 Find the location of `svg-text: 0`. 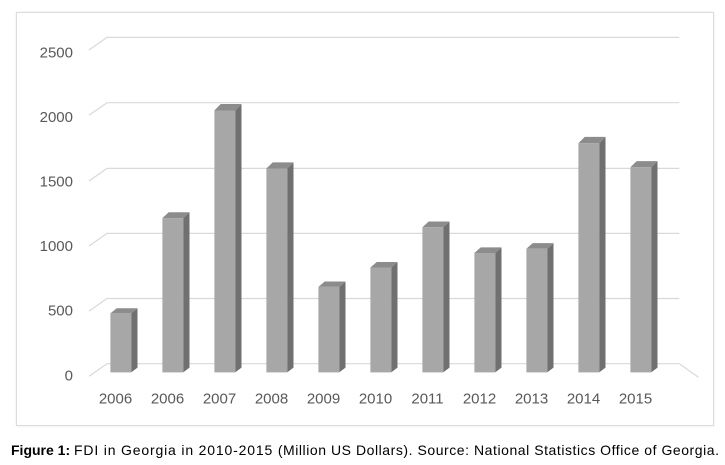

svg-text: 0 is located at coordinates (69, 375).